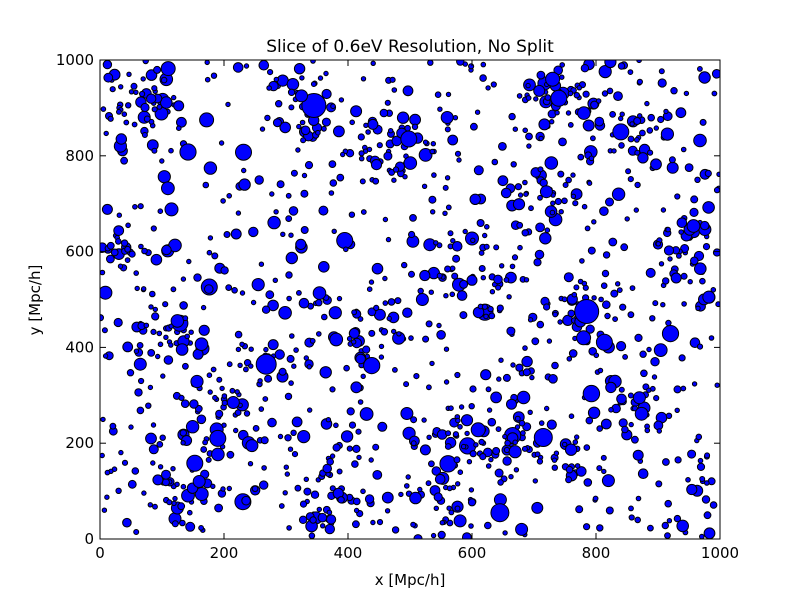 This screenshot has width=800, height=600. What do you see at coordinates (171, 209) in the screenshot?
I see `data-point-g266` at bounding box center [171, 209].